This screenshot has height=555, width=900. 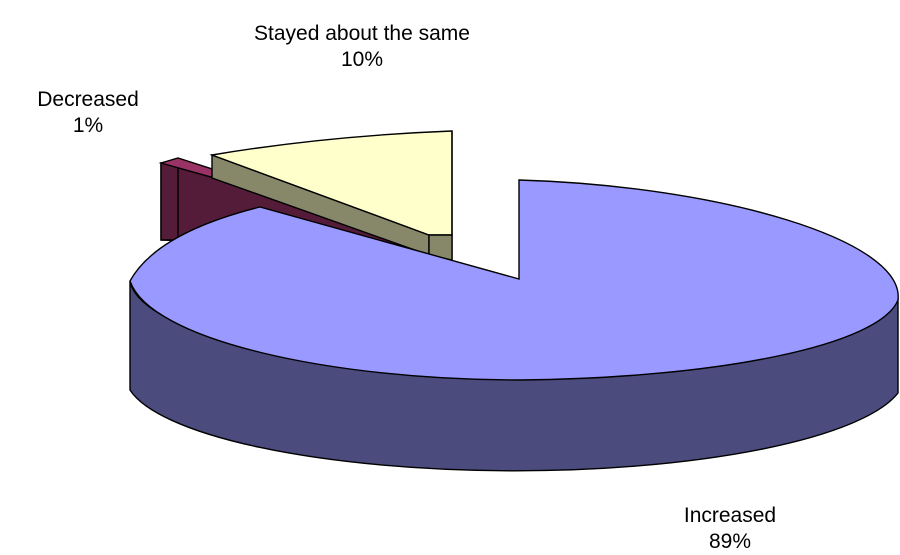 What do you see at coordinates (730, 541) in the screenshot?
I see `data-label-increased-value: 89%` at bounding box center [730, 541].